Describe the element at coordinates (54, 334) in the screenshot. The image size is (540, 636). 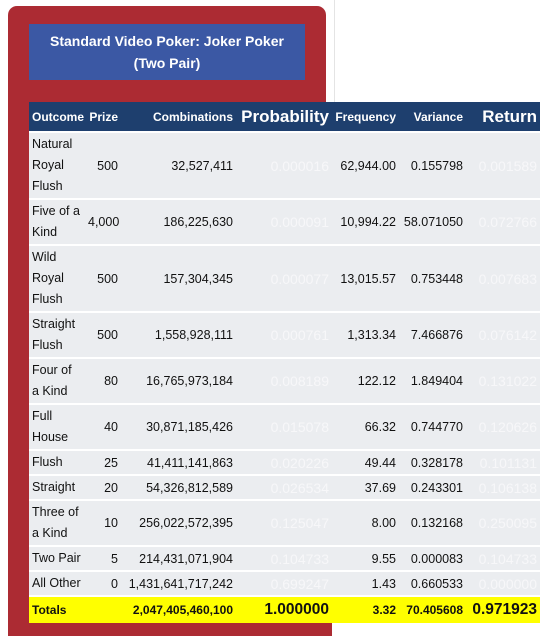
I see `outcome-cell: Straight Flush` at that location.